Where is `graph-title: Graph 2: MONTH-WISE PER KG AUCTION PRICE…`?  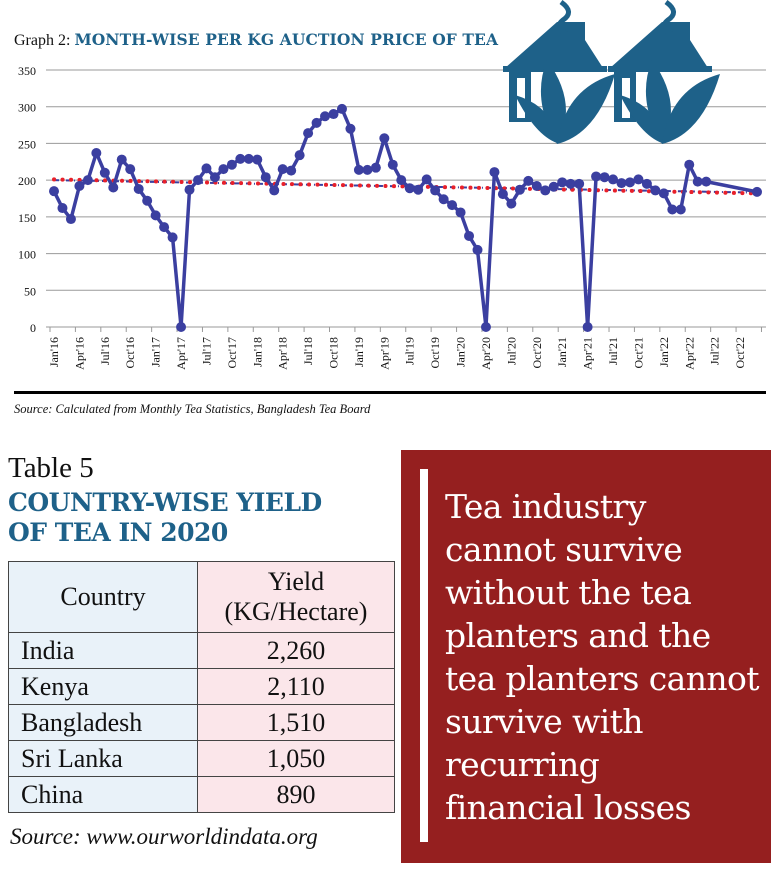
graph-title: Graph 2: MONTH-WISE PER KG AUCTION PRICE… is located at coordinates (256, 40).